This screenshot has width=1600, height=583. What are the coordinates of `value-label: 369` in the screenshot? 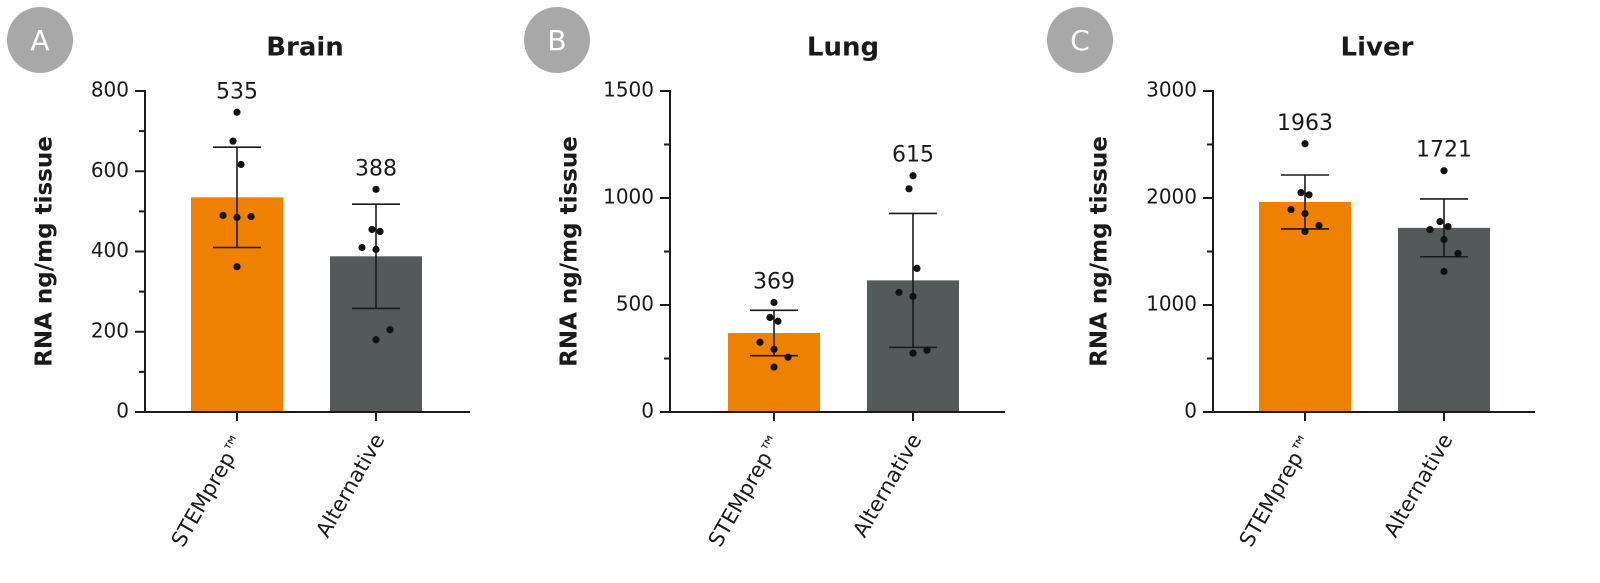 It's located at (774, 281).